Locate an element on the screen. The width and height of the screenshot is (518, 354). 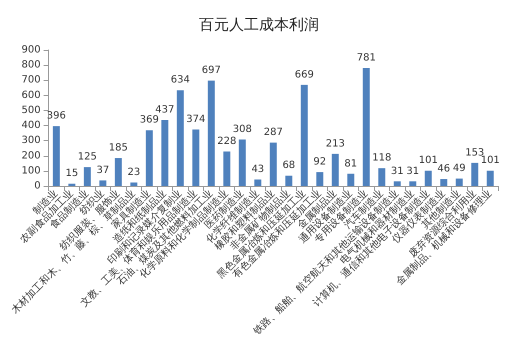
data-label: 92 is located at coordinates (319, 162).